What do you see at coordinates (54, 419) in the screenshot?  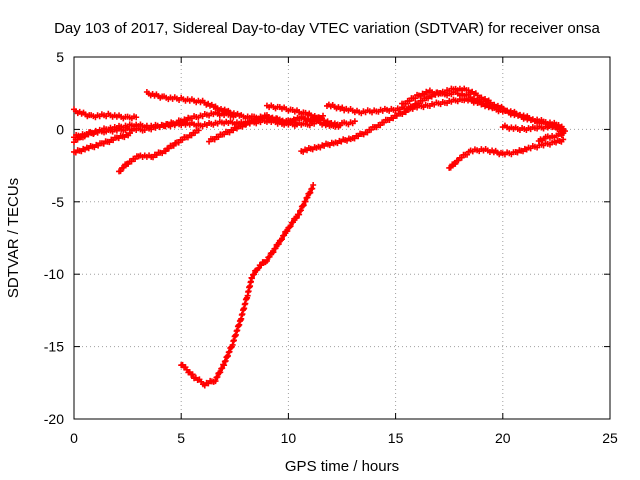 I see `y-tick-label: -20` at bounding box center [54, 419].